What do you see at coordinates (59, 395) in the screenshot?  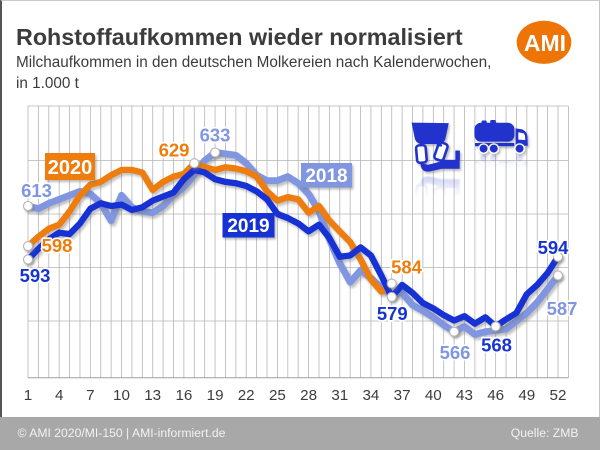 I see `svg-text: 4` at bounding box center [59, 395].